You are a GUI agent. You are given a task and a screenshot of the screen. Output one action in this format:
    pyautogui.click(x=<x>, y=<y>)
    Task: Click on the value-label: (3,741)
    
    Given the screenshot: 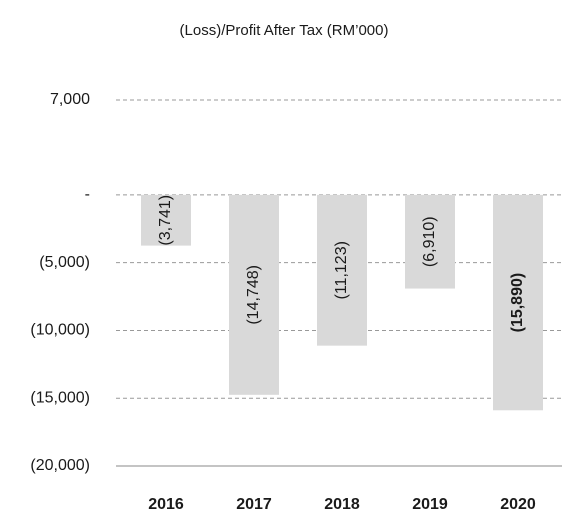 What is the action you would take?
    pyautogui.click(x=165, y=220)
    